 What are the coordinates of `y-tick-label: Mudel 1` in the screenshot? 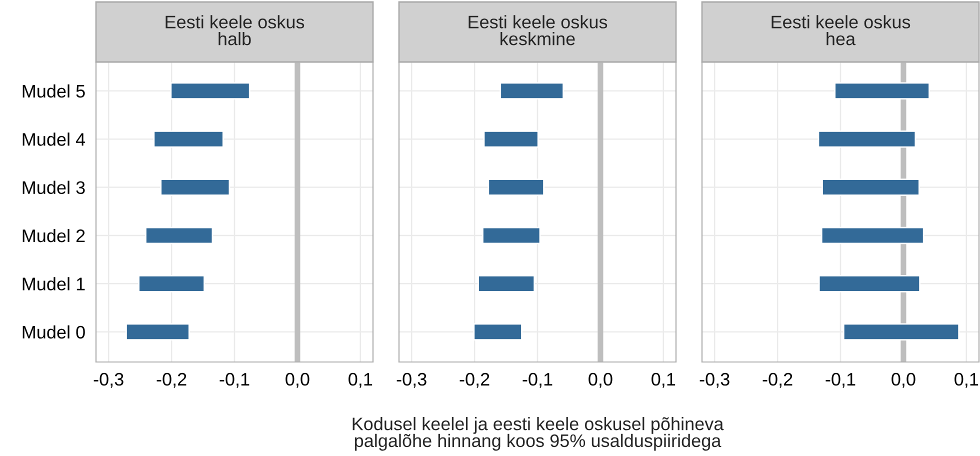 It's located at (53, 283).